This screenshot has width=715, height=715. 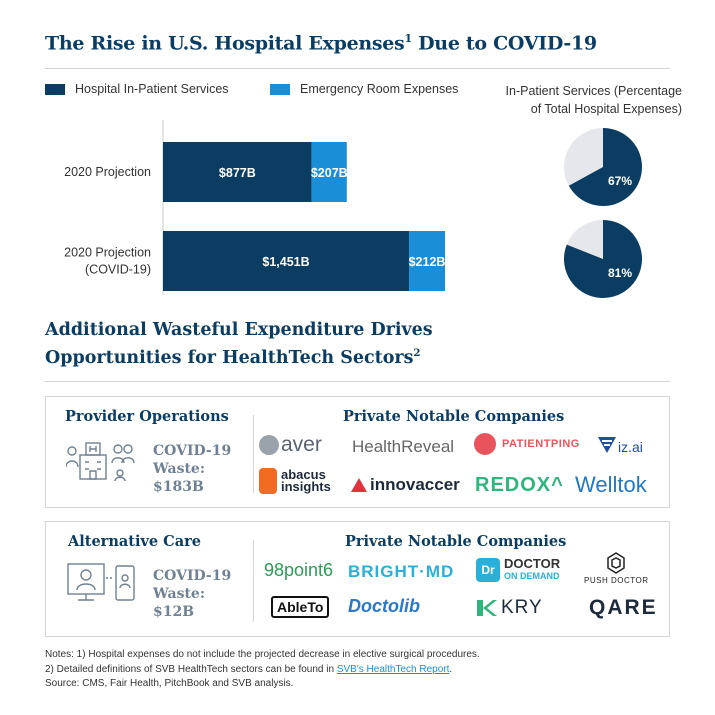 What do you see at coordinates (357, 68) in the screenshot?
I see `title-divider` at bounding box center [357, 68].